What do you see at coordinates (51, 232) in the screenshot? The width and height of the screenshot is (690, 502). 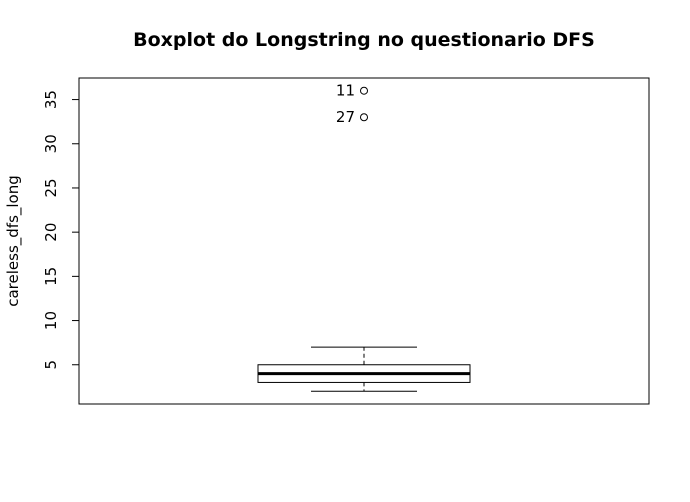 I see `y-tick-label: 20` at bounding box center [51, 232].